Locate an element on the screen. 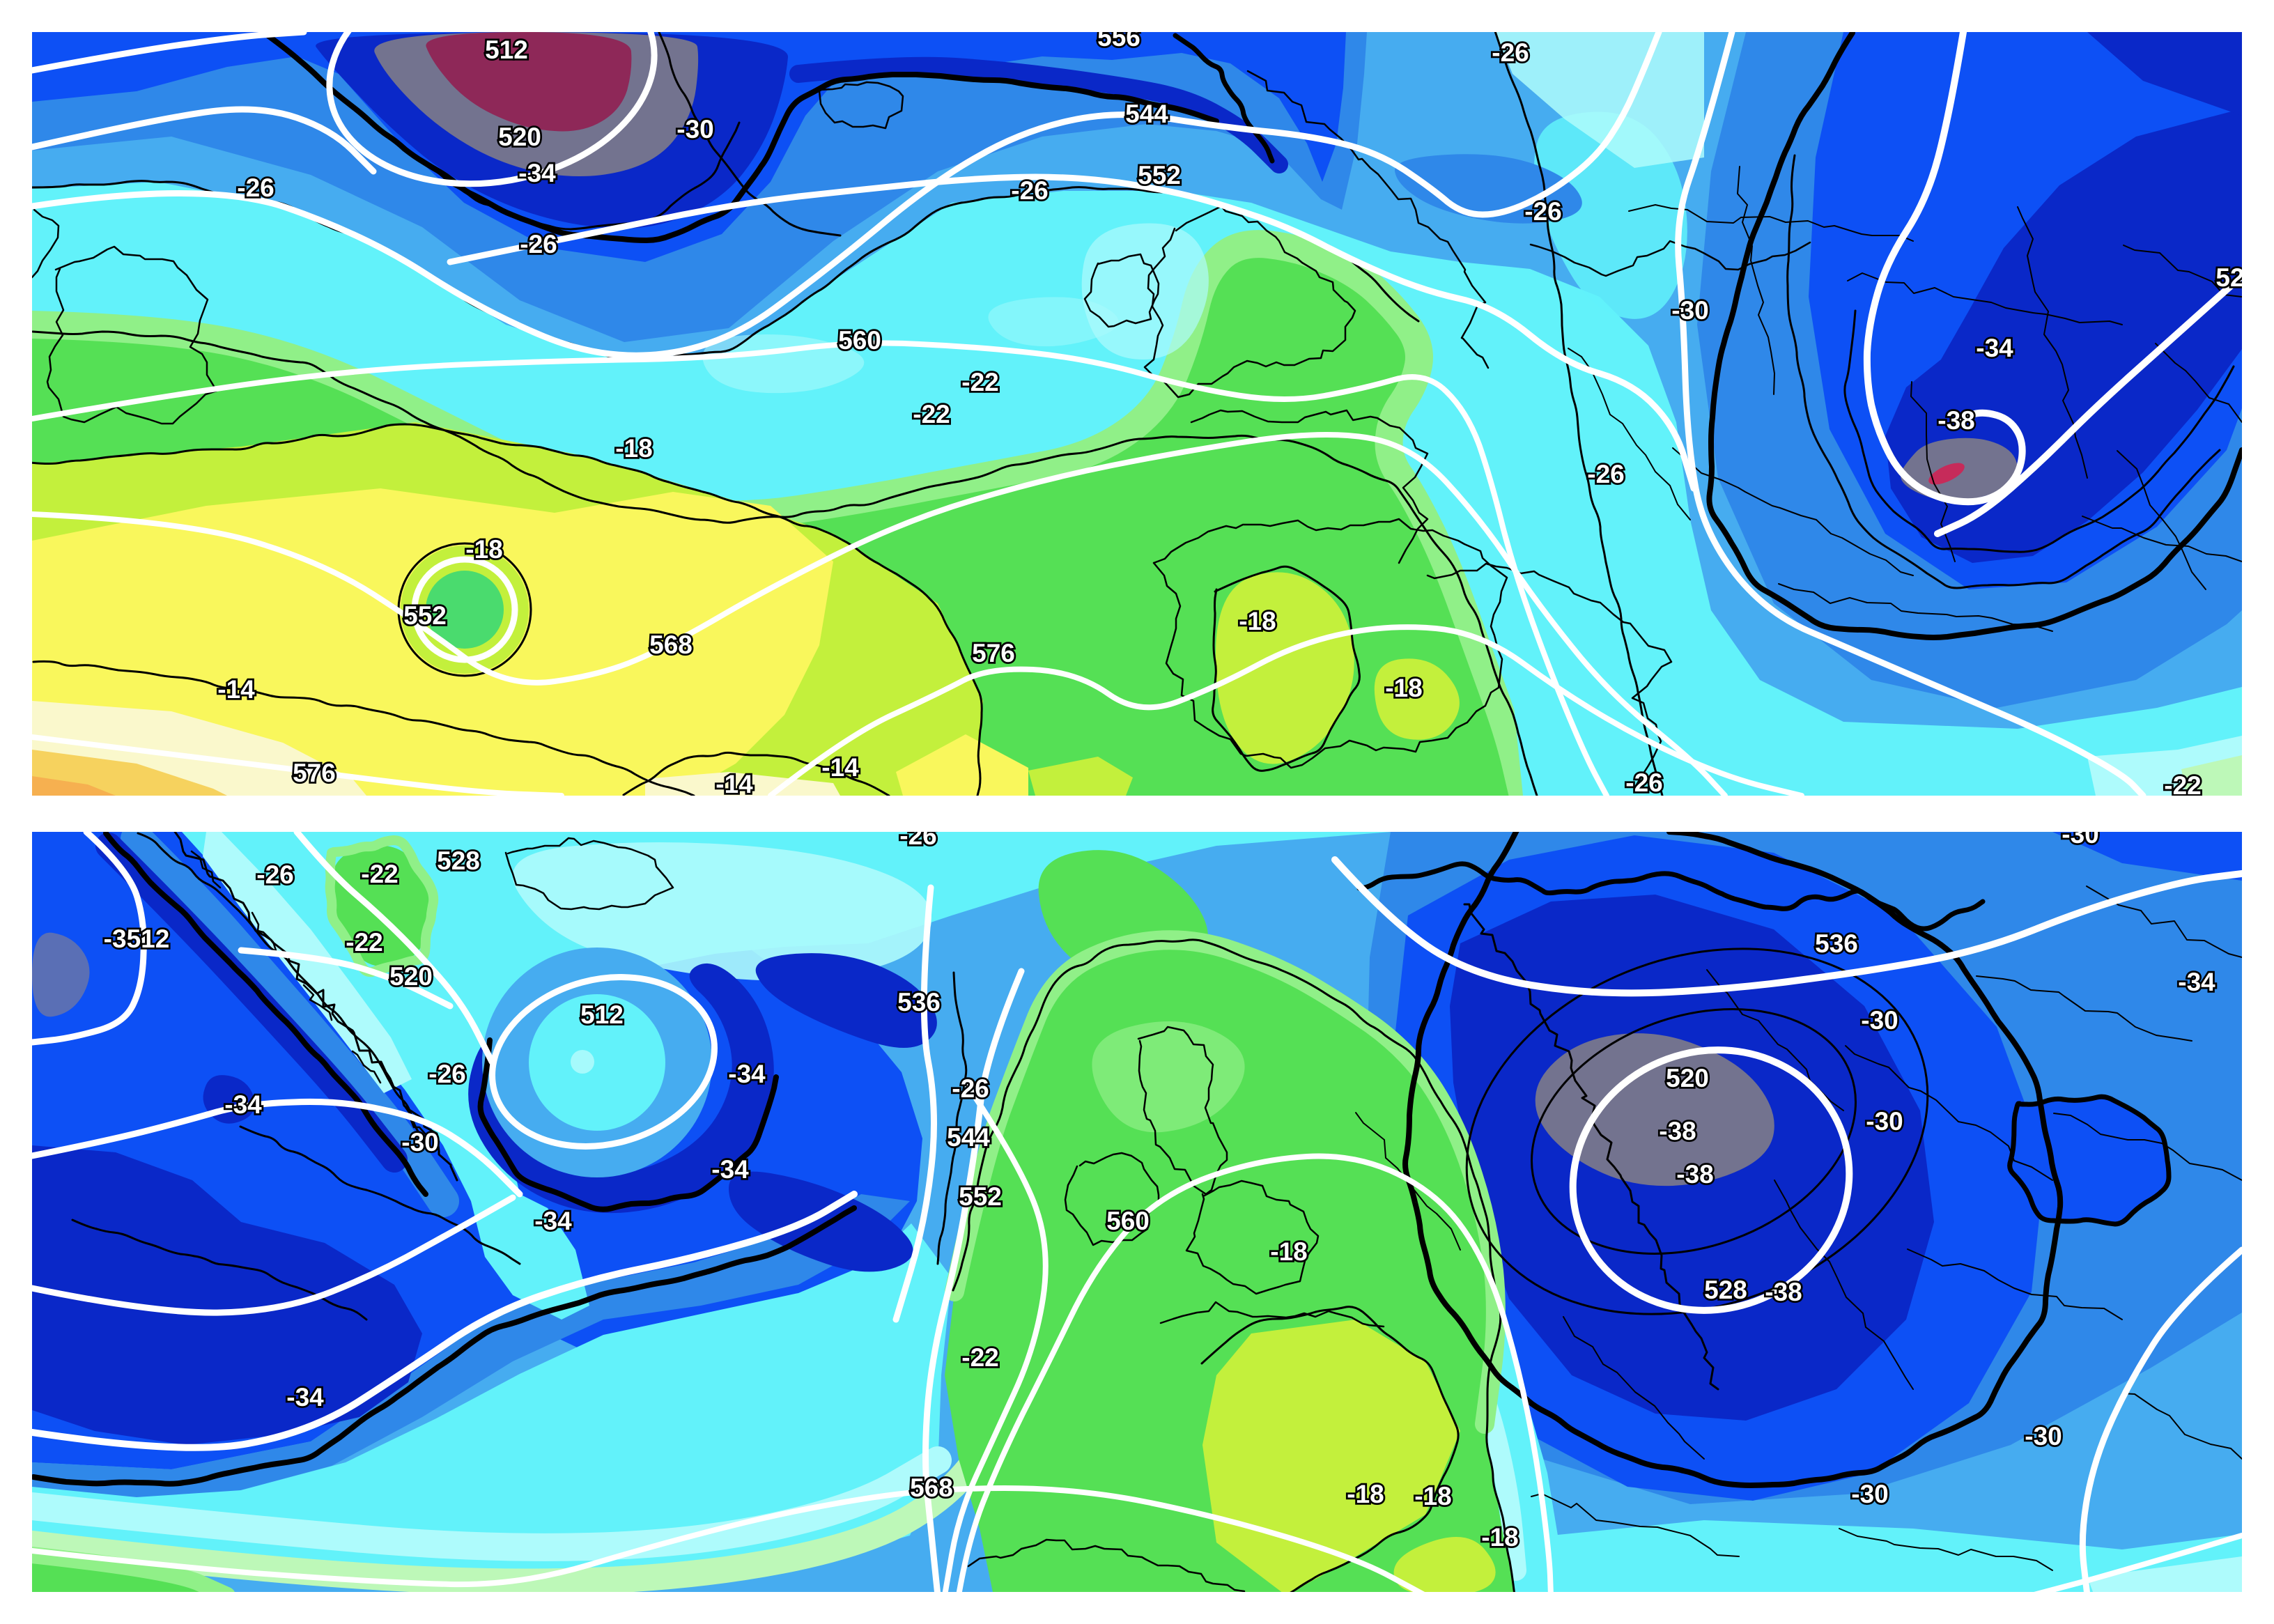  svg-text: -3512 is located at coordinates (137, 939).